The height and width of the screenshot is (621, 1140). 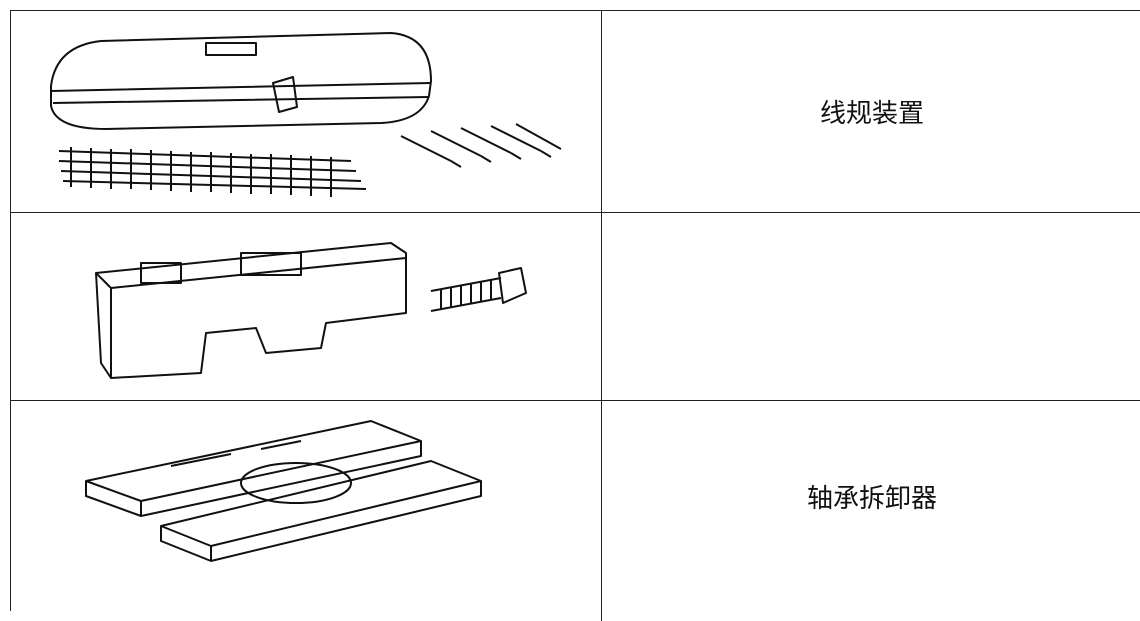 I want to click on bearing-separator-illustration, so click(x=283, y=491).